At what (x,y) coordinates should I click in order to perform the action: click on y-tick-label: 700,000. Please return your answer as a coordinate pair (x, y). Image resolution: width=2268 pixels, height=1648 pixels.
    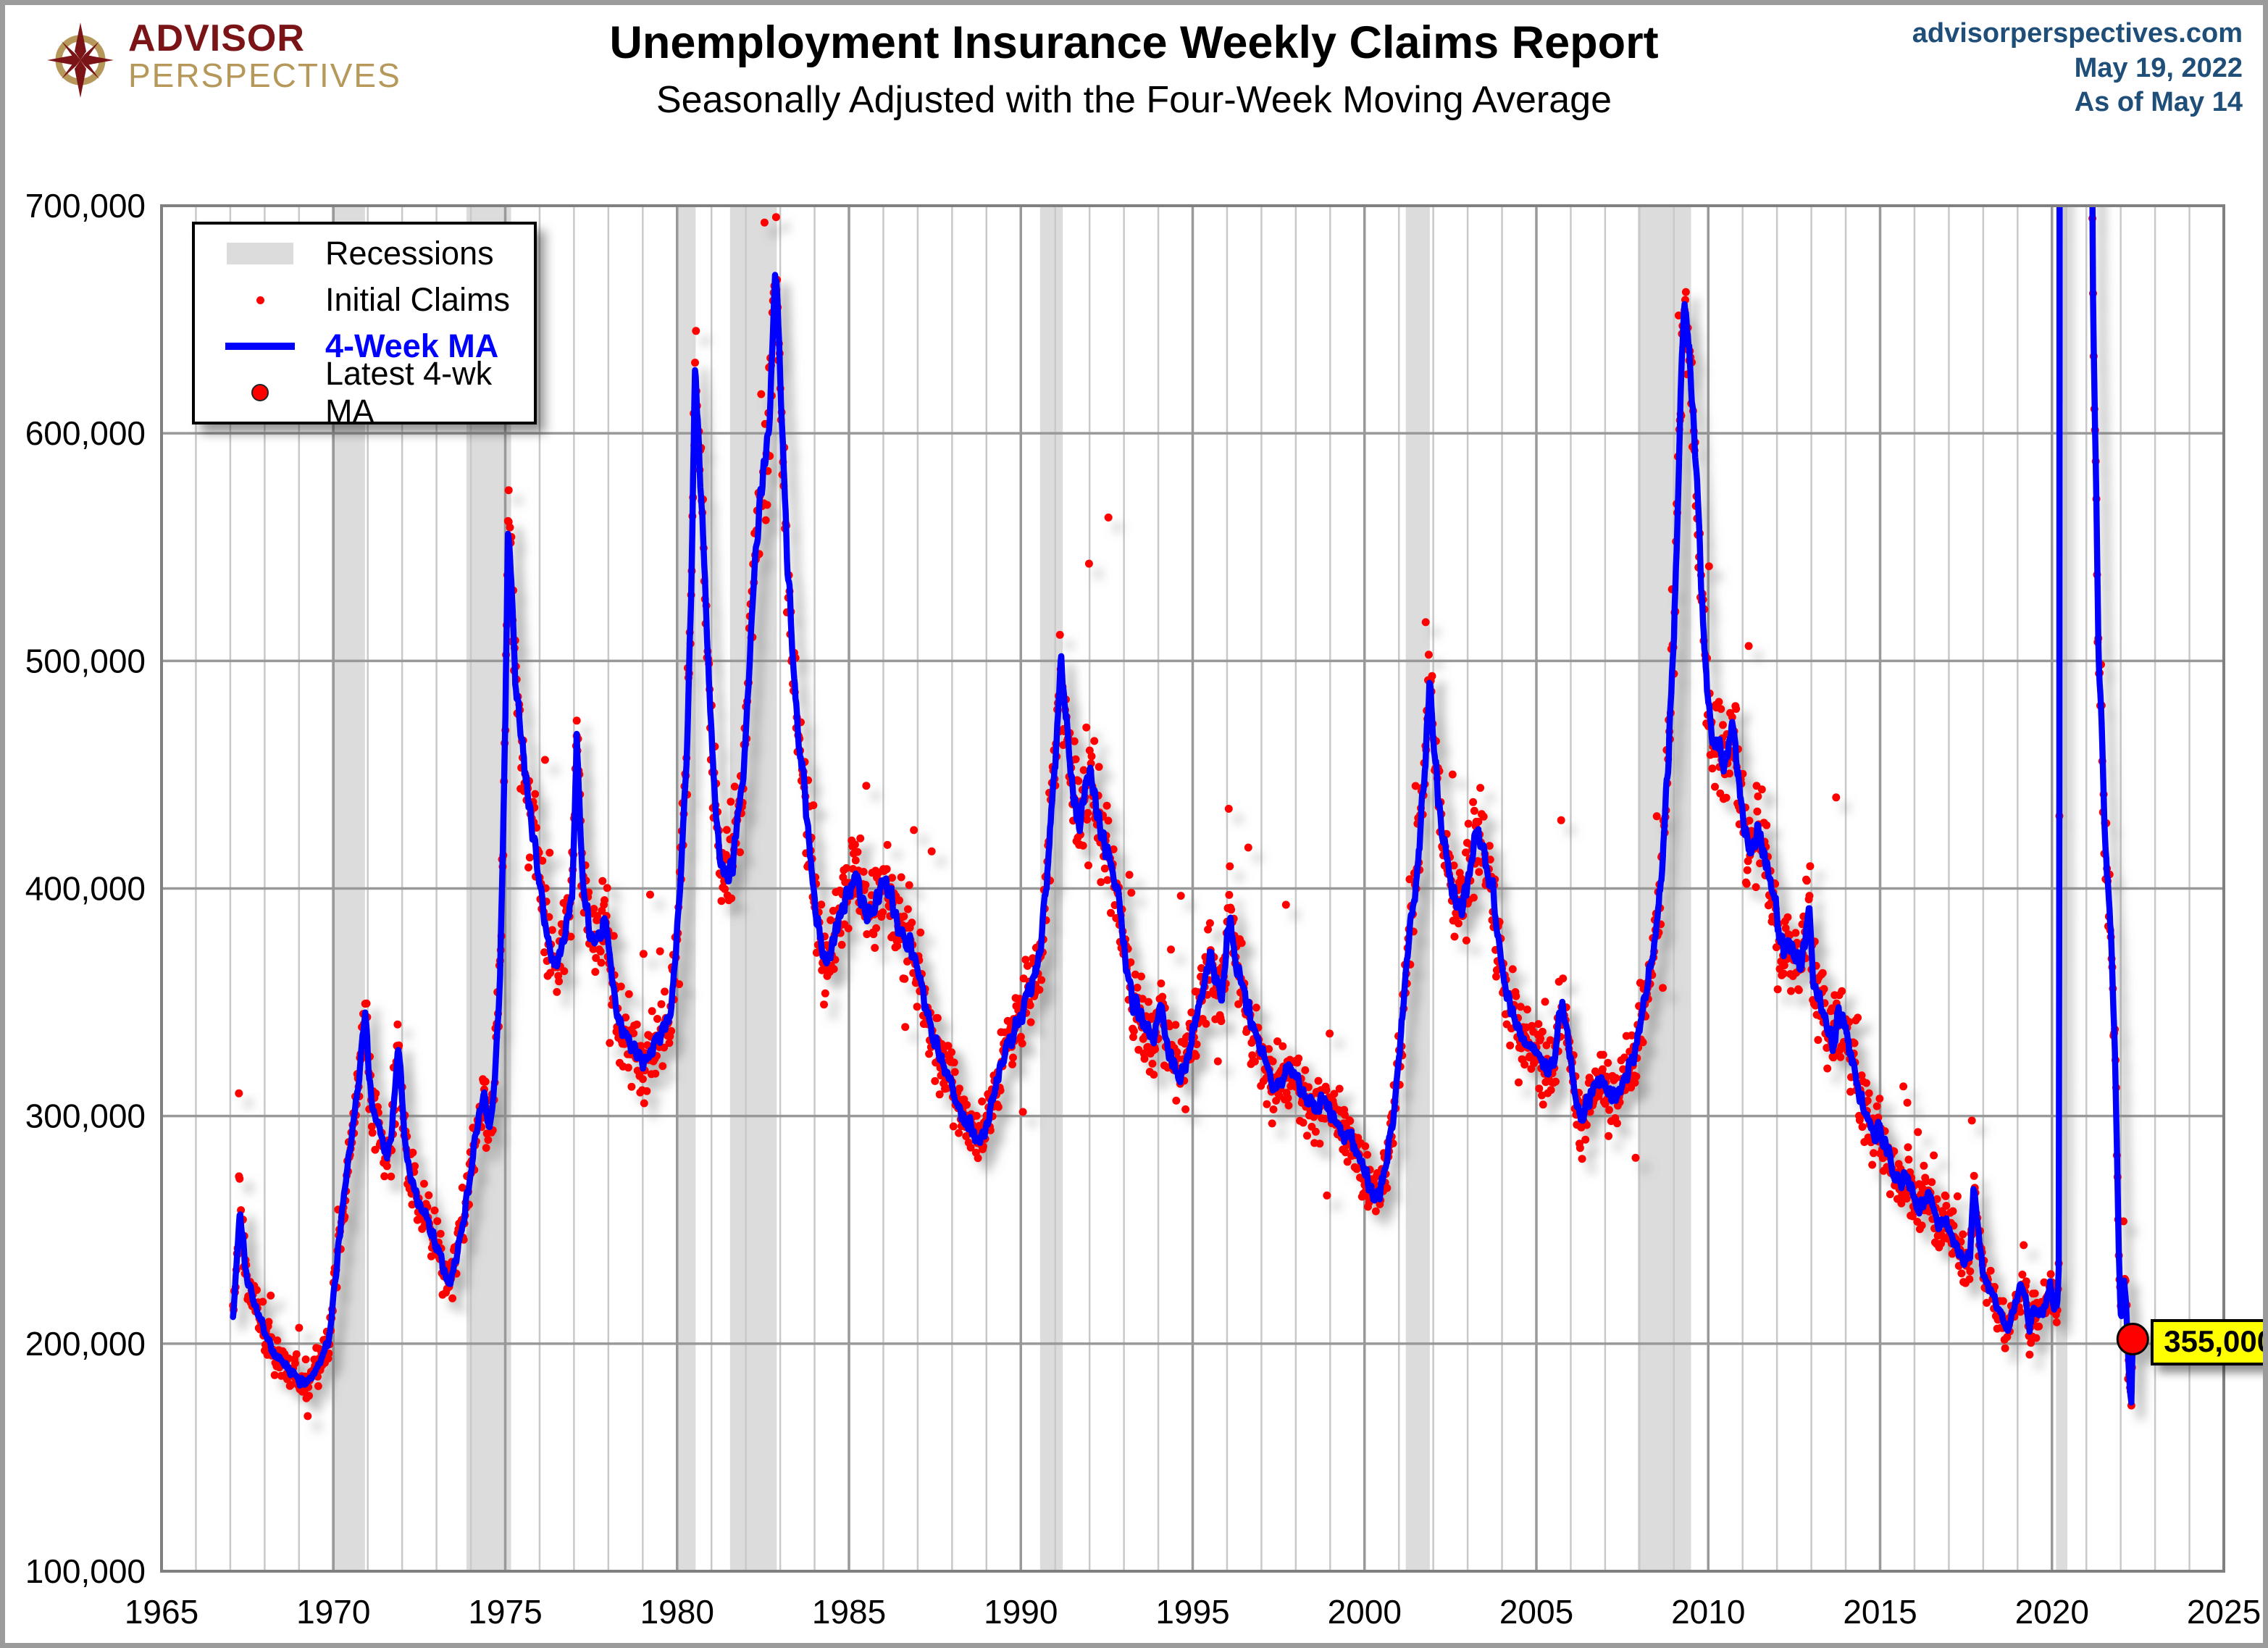
    Looking at the image, I should click on (86, 206).